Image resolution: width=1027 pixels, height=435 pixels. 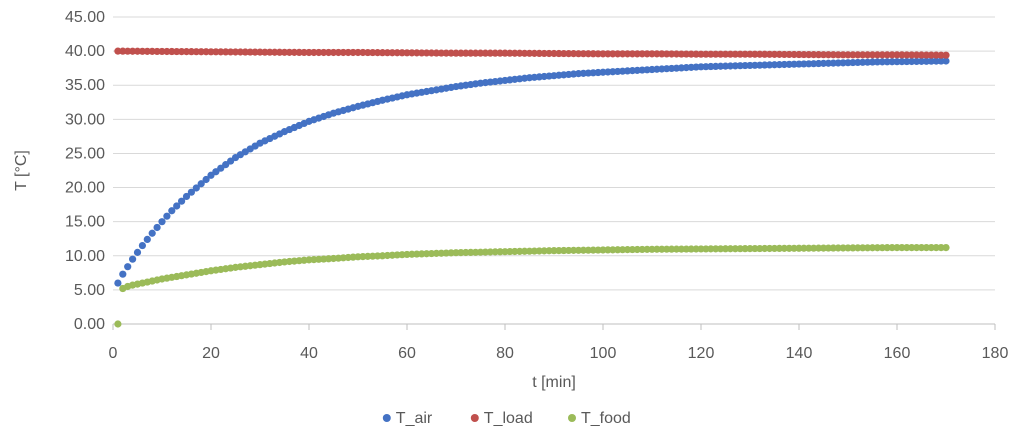 I want to click on y-tick-label: 0.00, so click(x=89, y=324).